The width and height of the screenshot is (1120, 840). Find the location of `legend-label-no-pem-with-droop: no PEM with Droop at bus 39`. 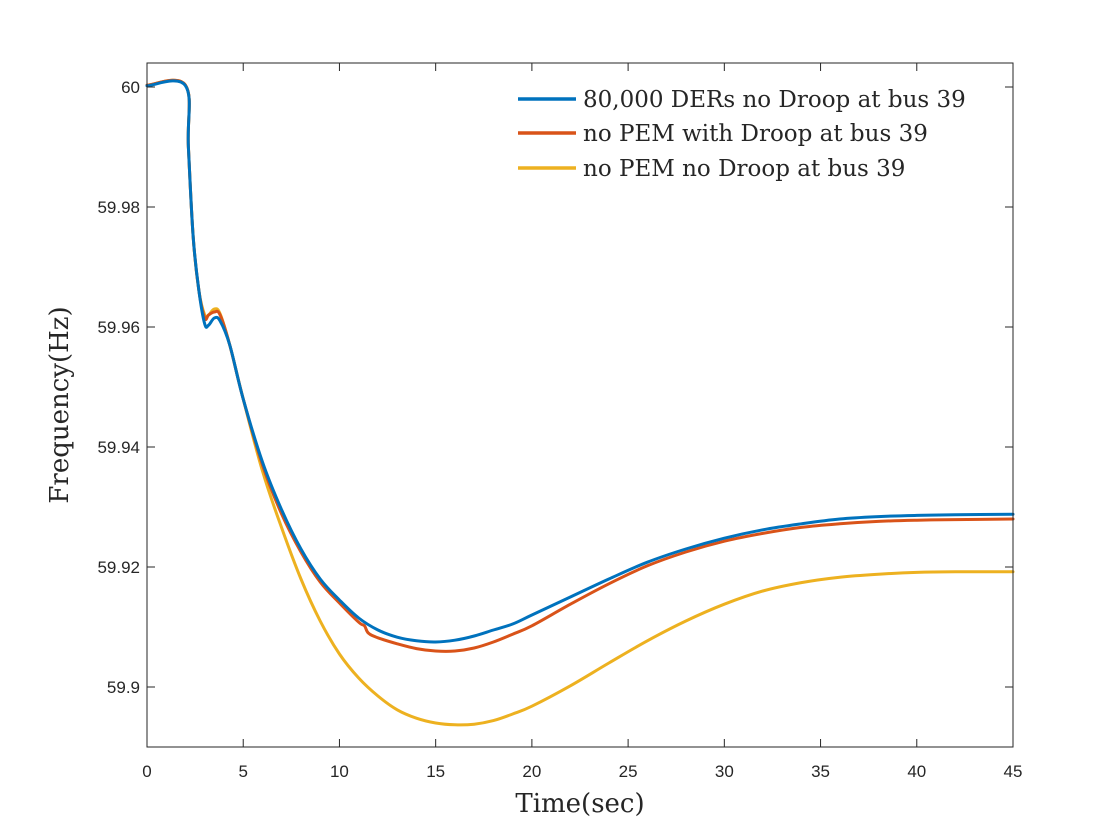

legend-label-no-pem-with-droop: no PEM with Droop at bus 39 is located at coordinates (755, 134).